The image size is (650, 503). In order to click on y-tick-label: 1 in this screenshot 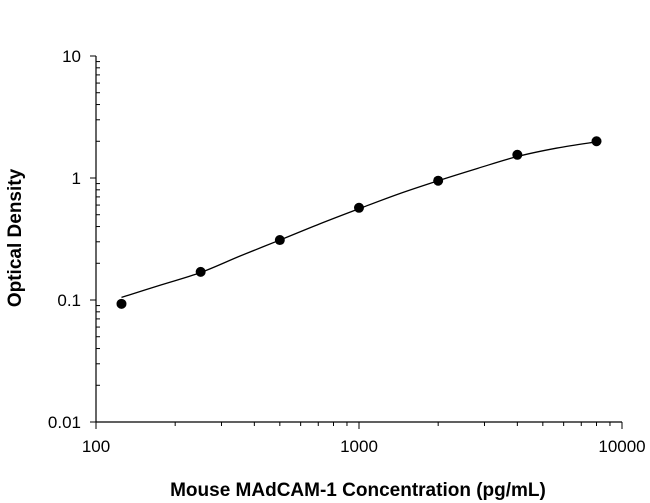, I will do `click(76, 178)`.